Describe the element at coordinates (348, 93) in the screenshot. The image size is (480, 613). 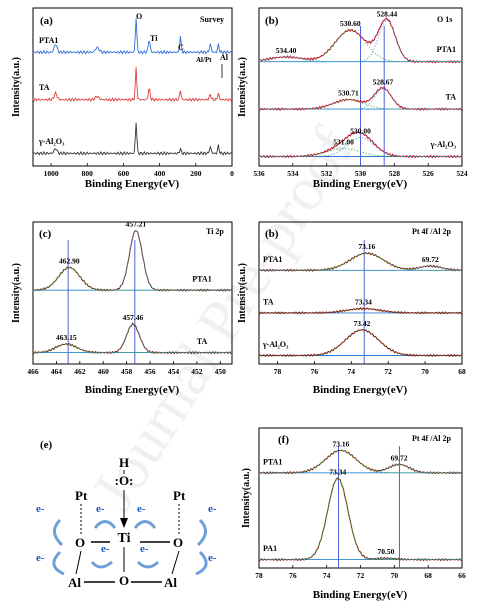
I see `peak-value-label: 530.71` at that location.